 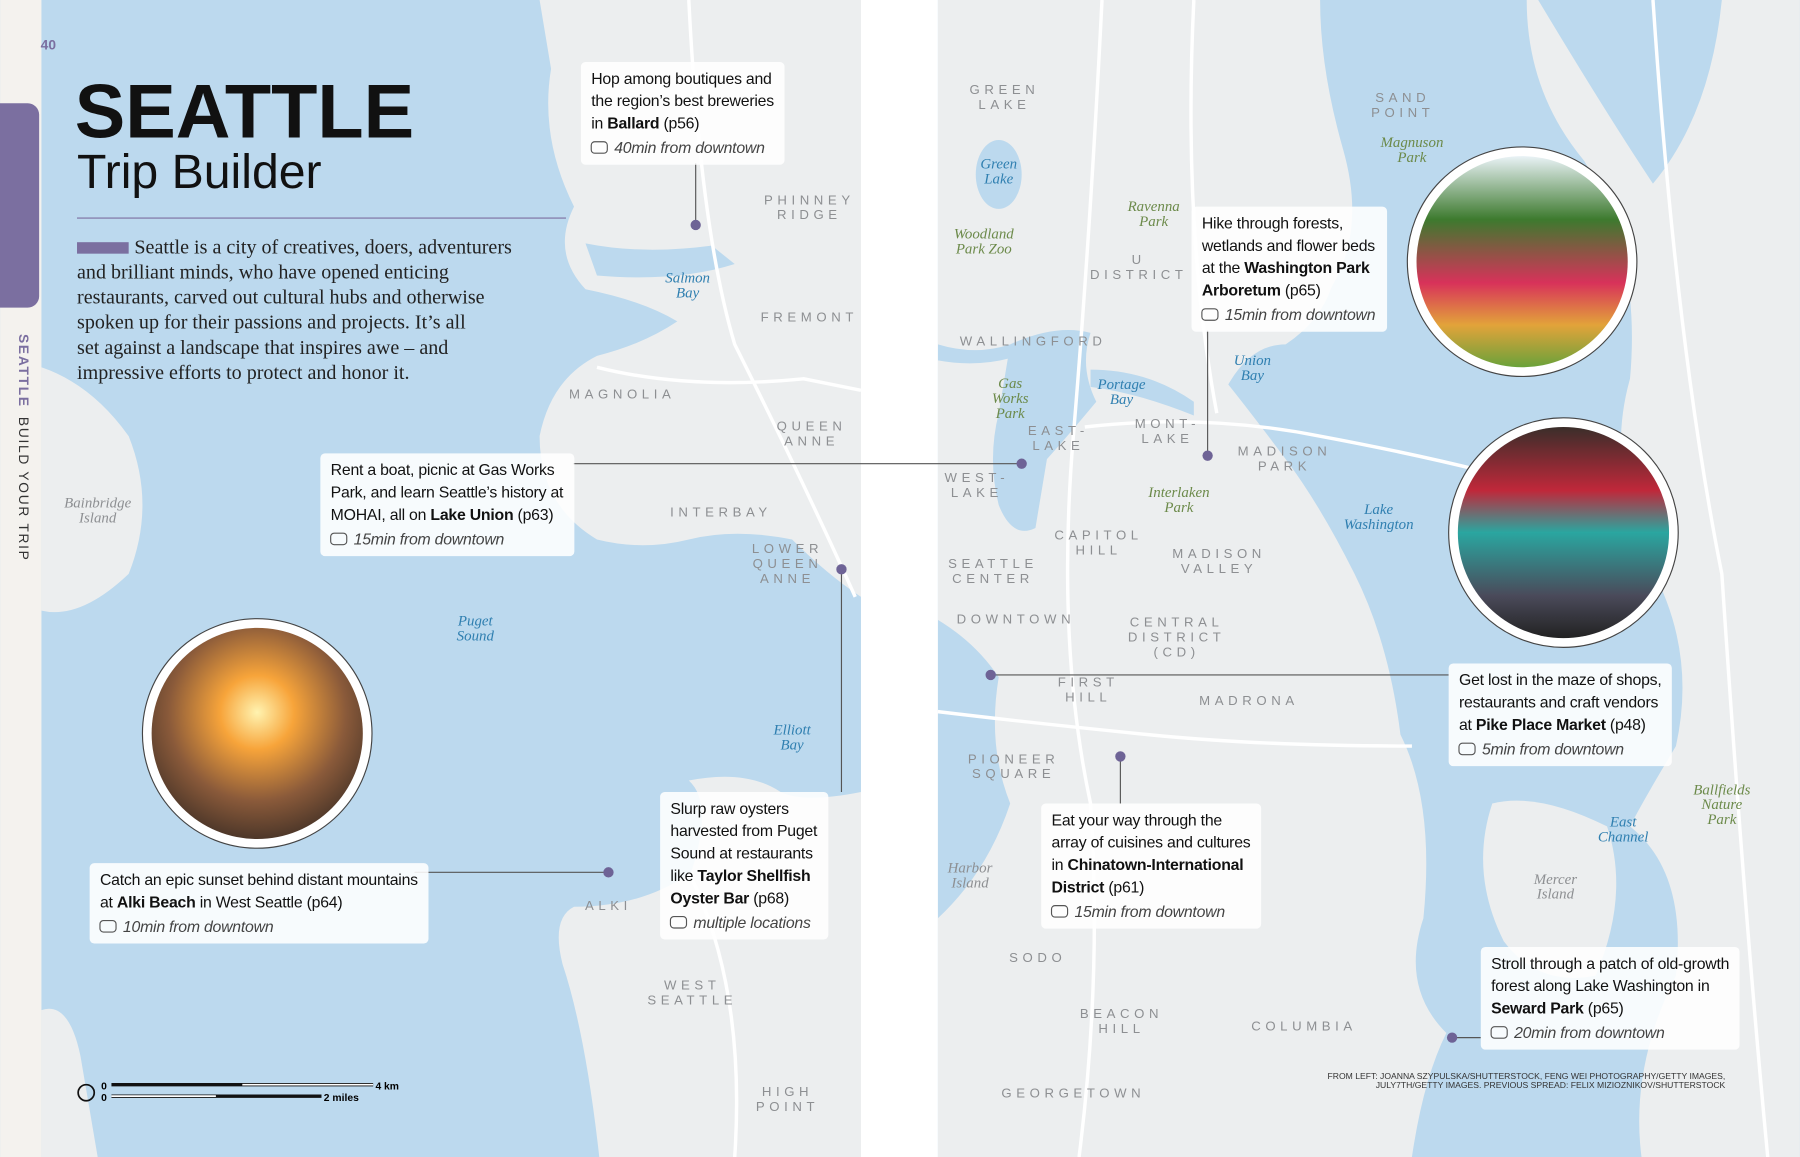 I want to click on park-label: Woodland, so click(x=984, y=235).